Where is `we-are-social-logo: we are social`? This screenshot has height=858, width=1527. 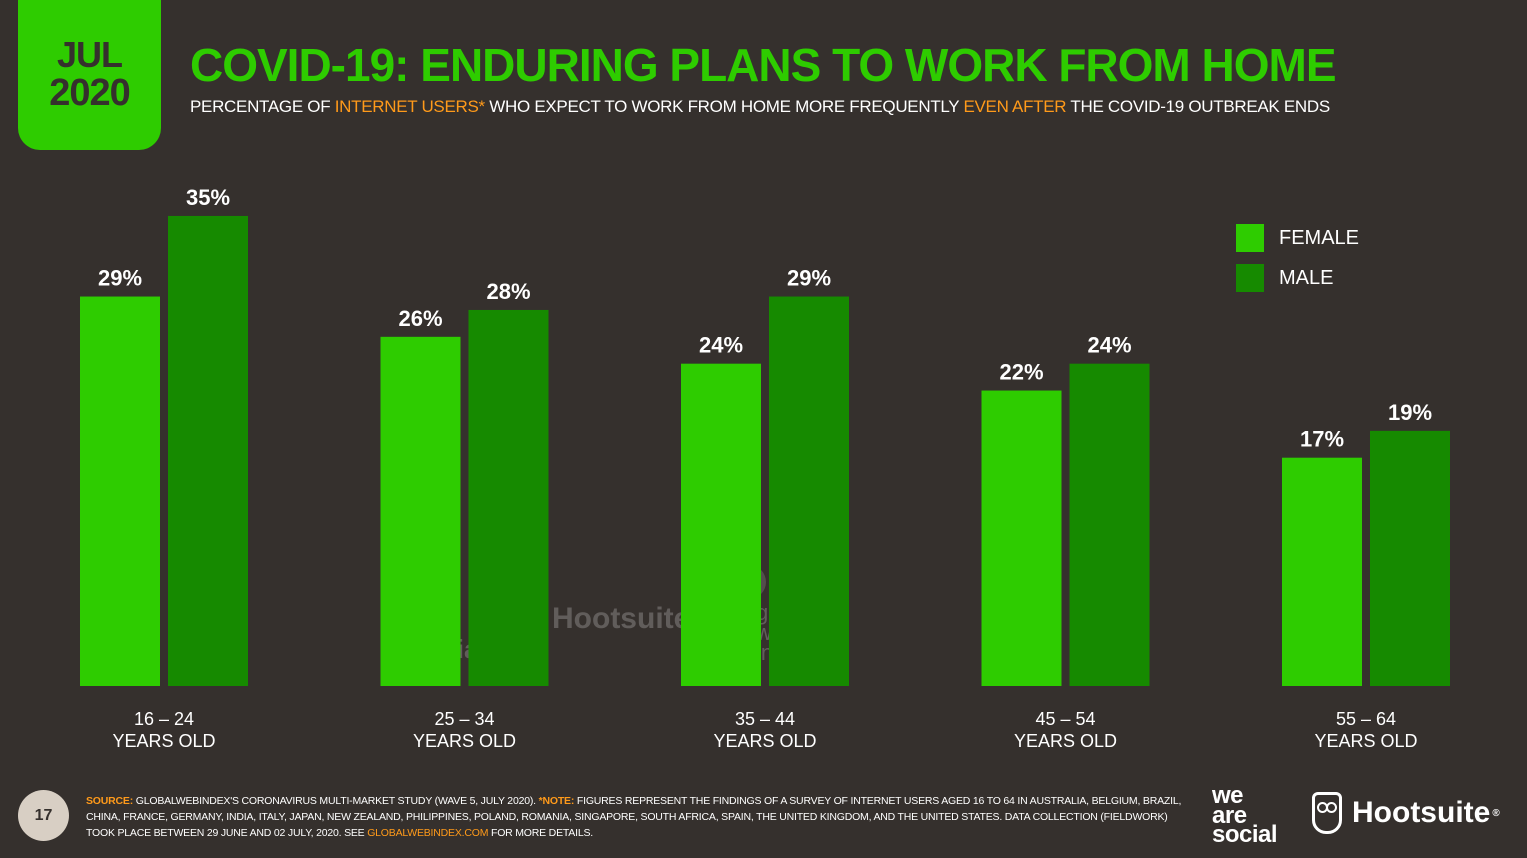
we-are-social-logo: we are social is located at coordinates (1245, 815).